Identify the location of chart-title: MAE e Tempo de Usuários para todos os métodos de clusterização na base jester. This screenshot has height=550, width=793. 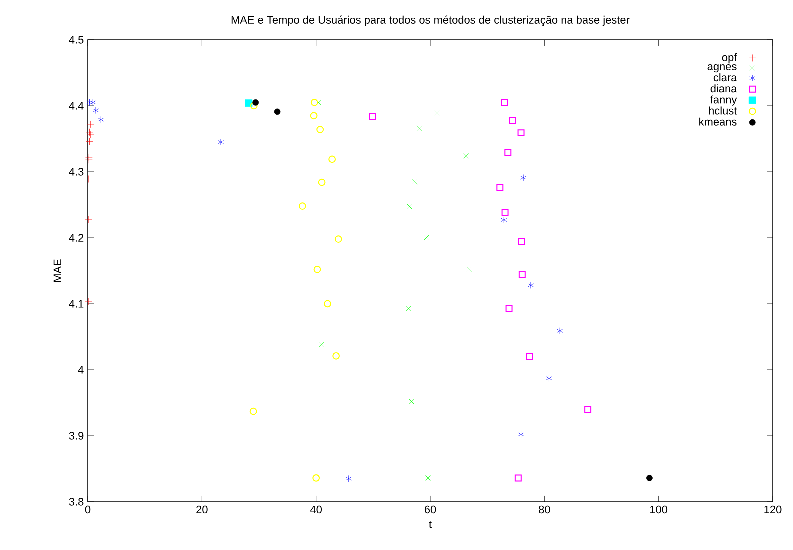
(431, 21).